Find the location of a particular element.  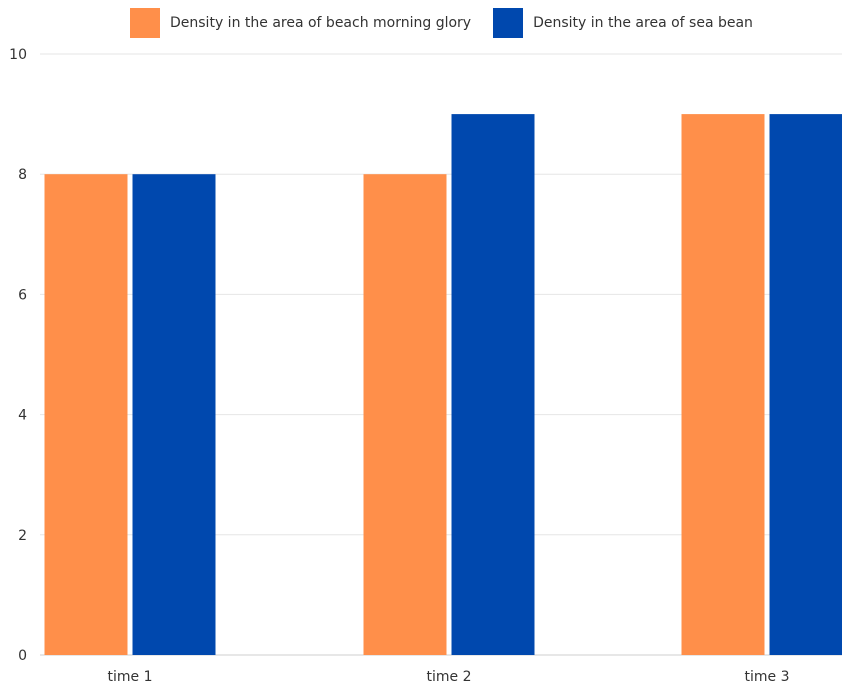

y-tick-label-8: 8 is located at coordinates (22, 175).